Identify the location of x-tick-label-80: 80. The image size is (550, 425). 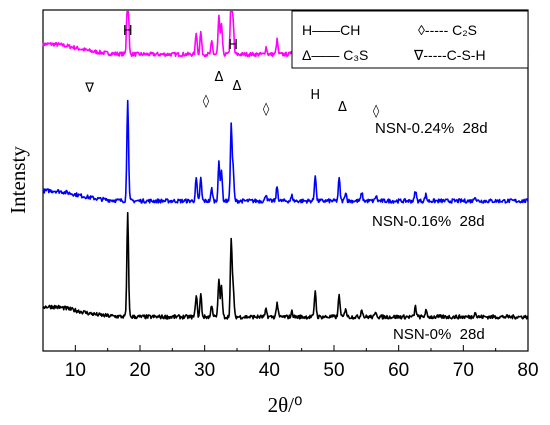
(527, 370).